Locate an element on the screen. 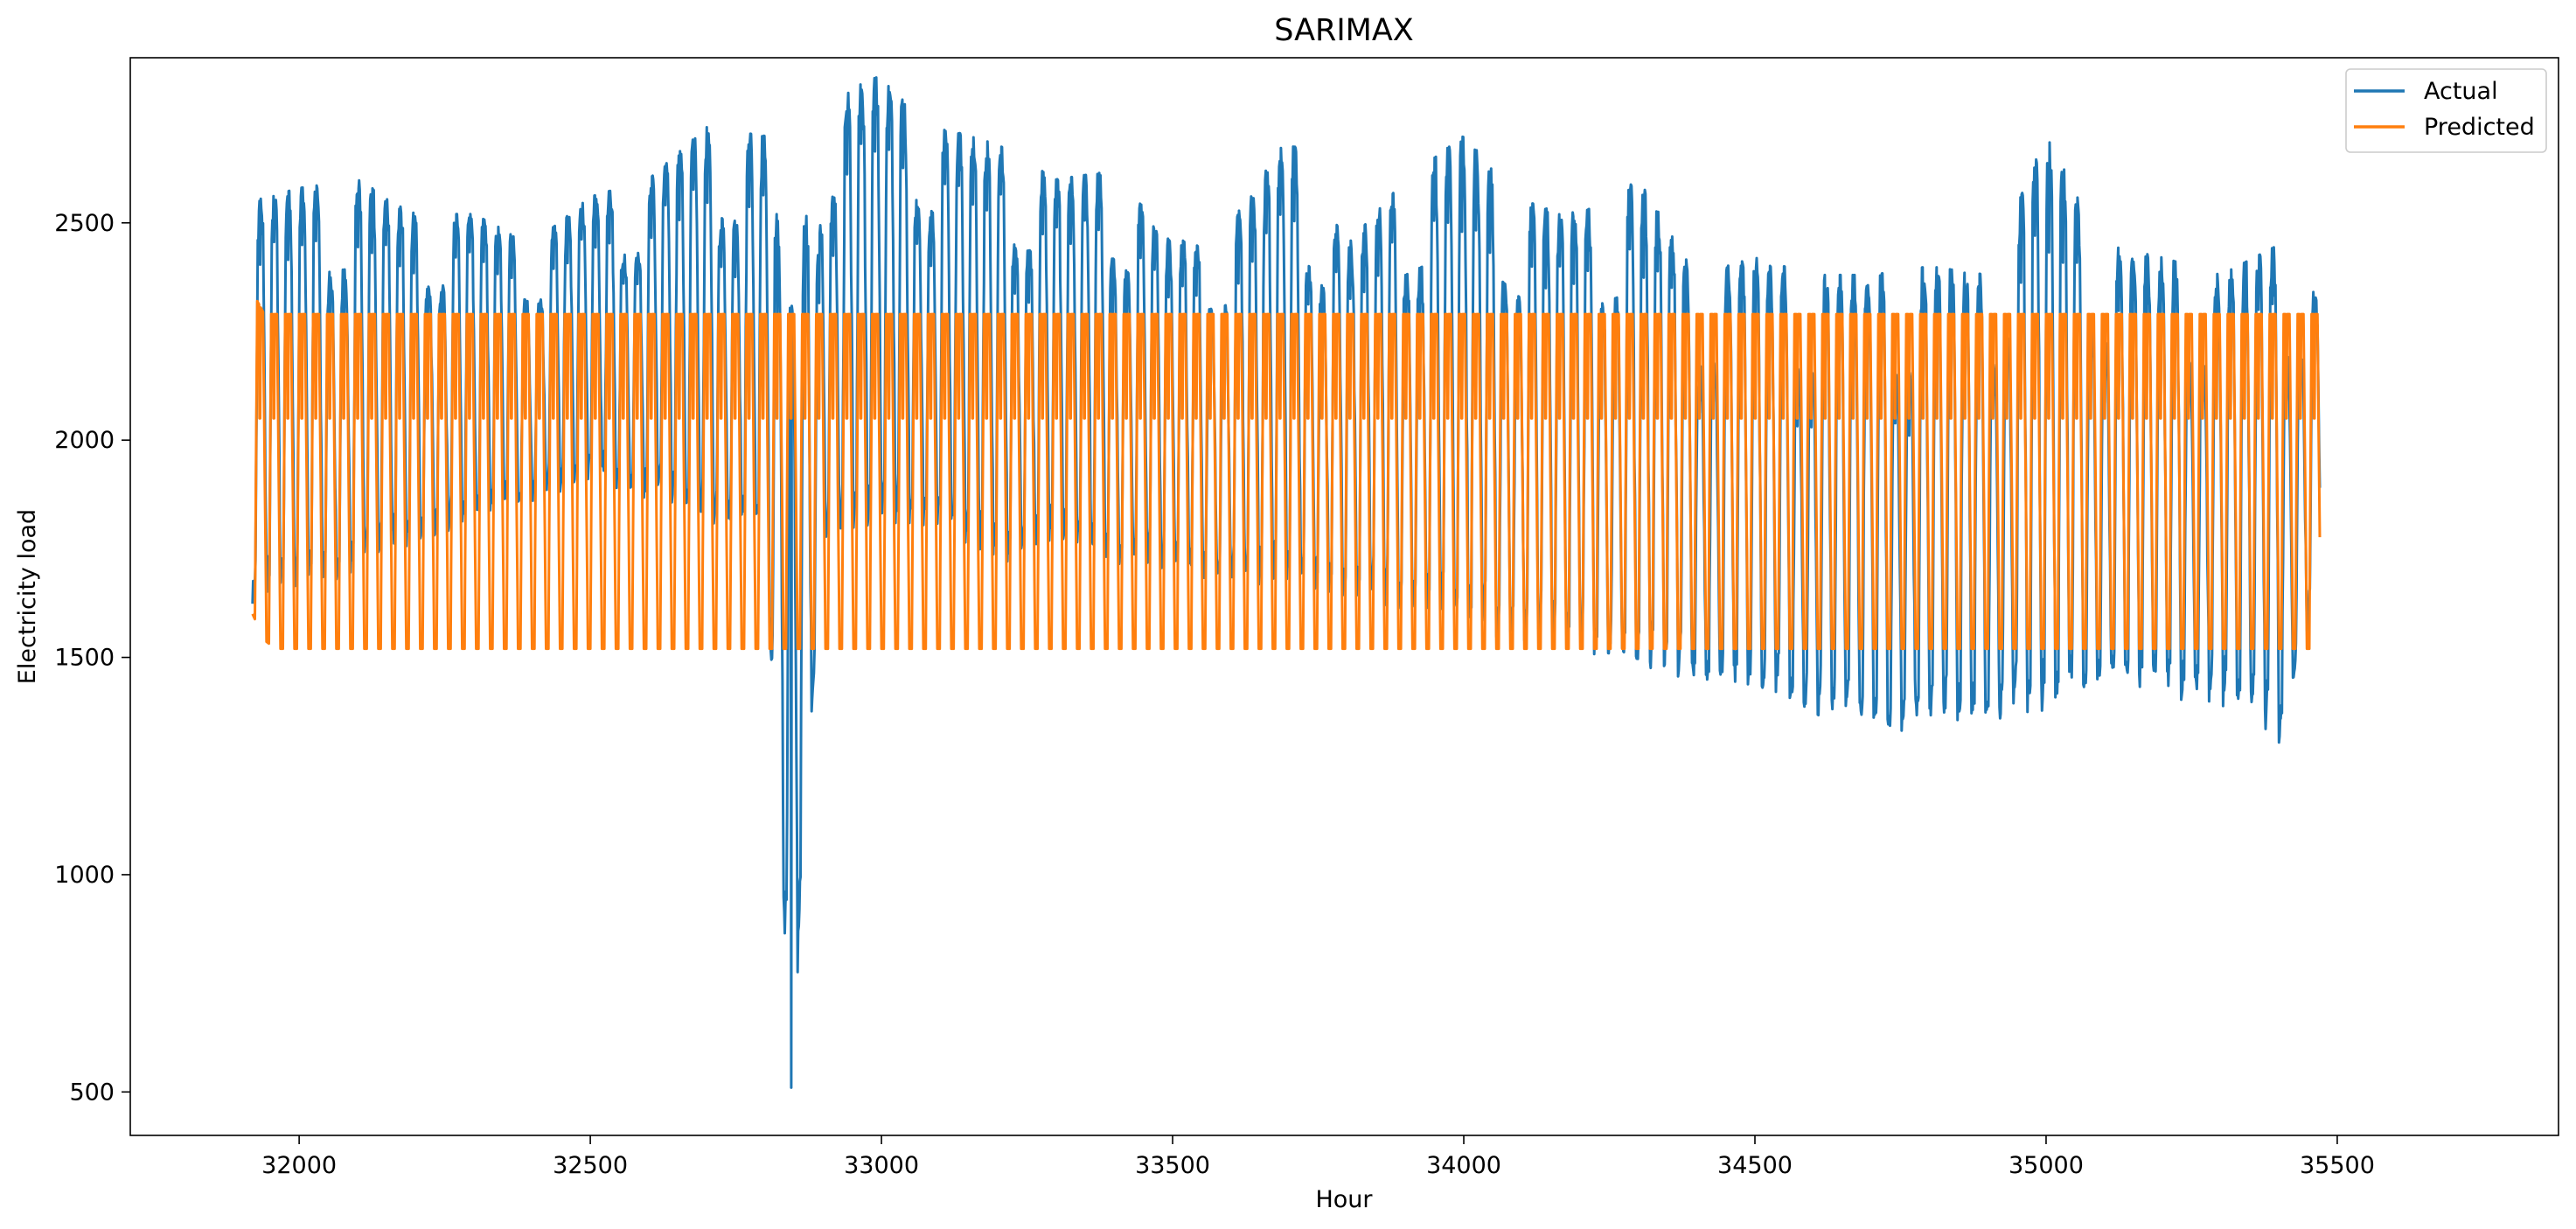 The image size is (2576, 1229). legend: Actual Predicted is located at coordinates (2446, 110).